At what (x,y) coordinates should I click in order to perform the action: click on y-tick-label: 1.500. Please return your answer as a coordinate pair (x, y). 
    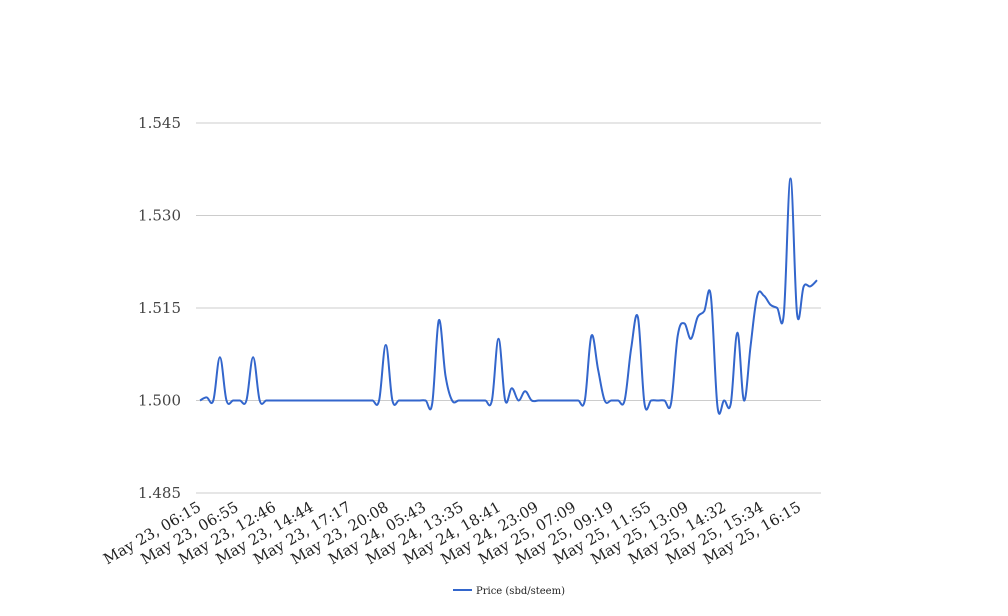
    Looking at the image, I should click on (159, 401).